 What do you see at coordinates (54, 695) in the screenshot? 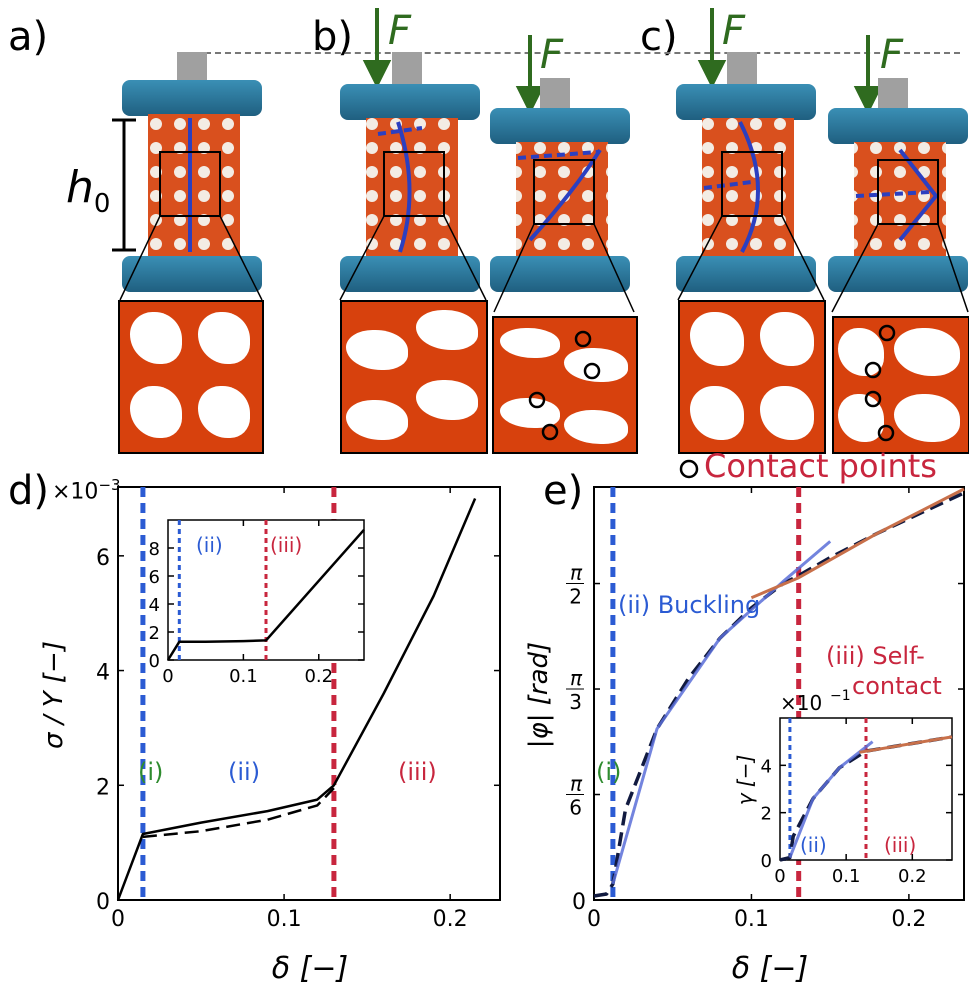
I see `plot-d-ylabel: σ / Y [−]` at bounding box center [54, 695].